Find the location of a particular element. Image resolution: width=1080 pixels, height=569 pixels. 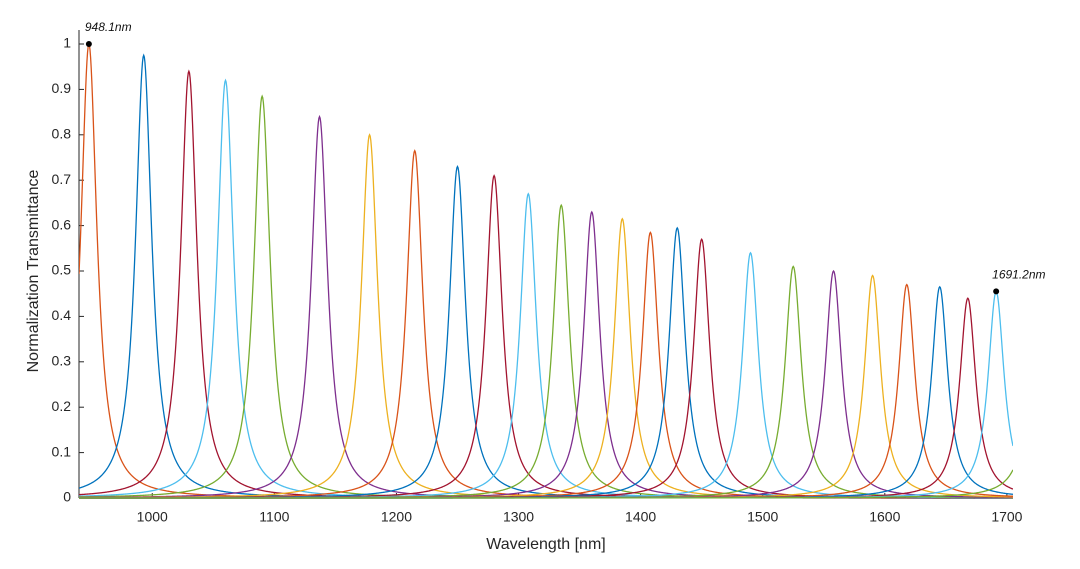

y-tick-label: 0.6 is located at coordinates (62, 224).